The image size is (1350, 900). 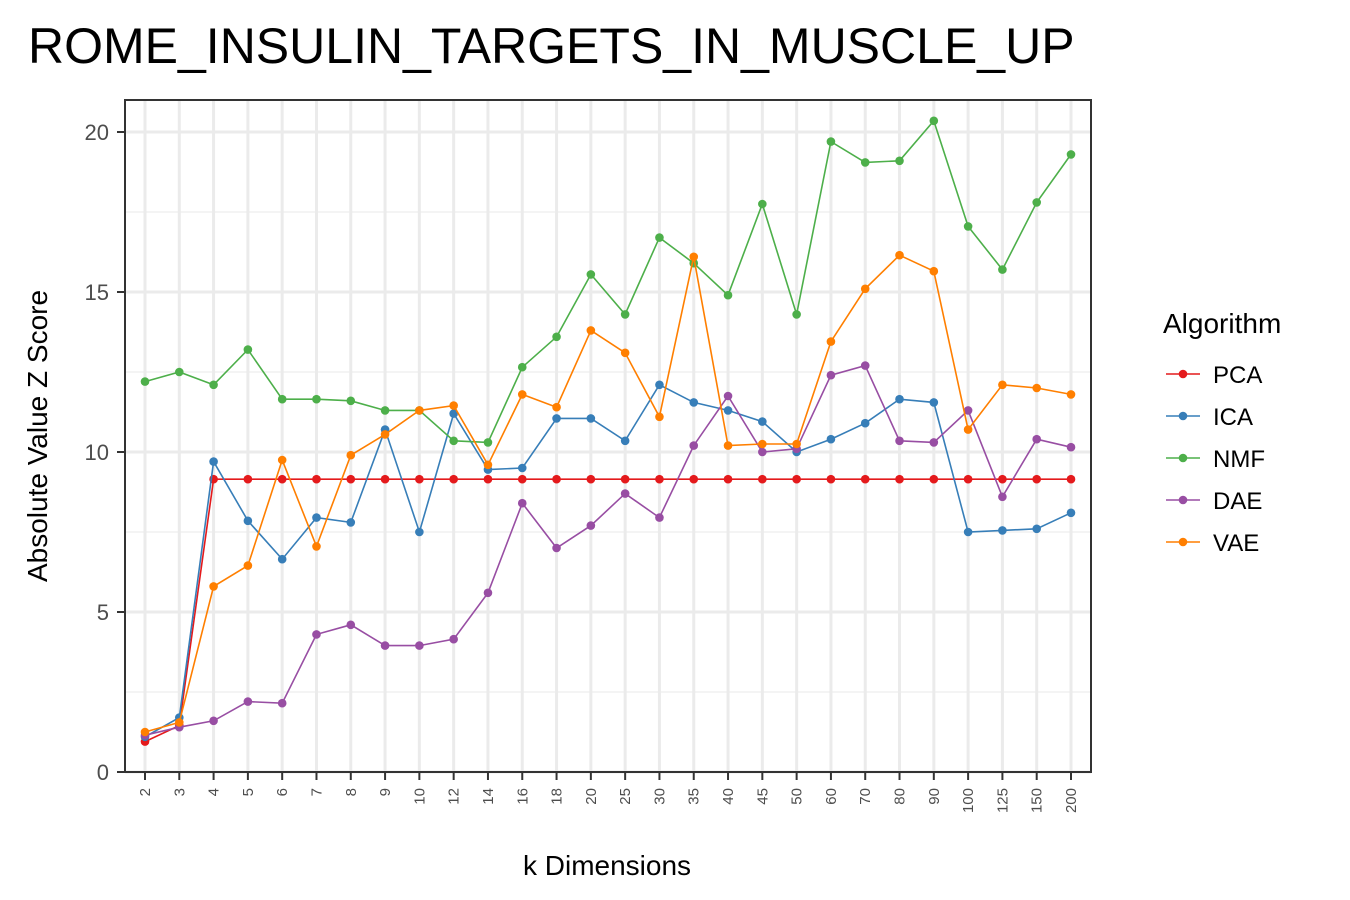 What do you see at coordinates (1037, 800) in the screenshot?
I see `x-tick-label: 150` at bounding box center [1037, 800].